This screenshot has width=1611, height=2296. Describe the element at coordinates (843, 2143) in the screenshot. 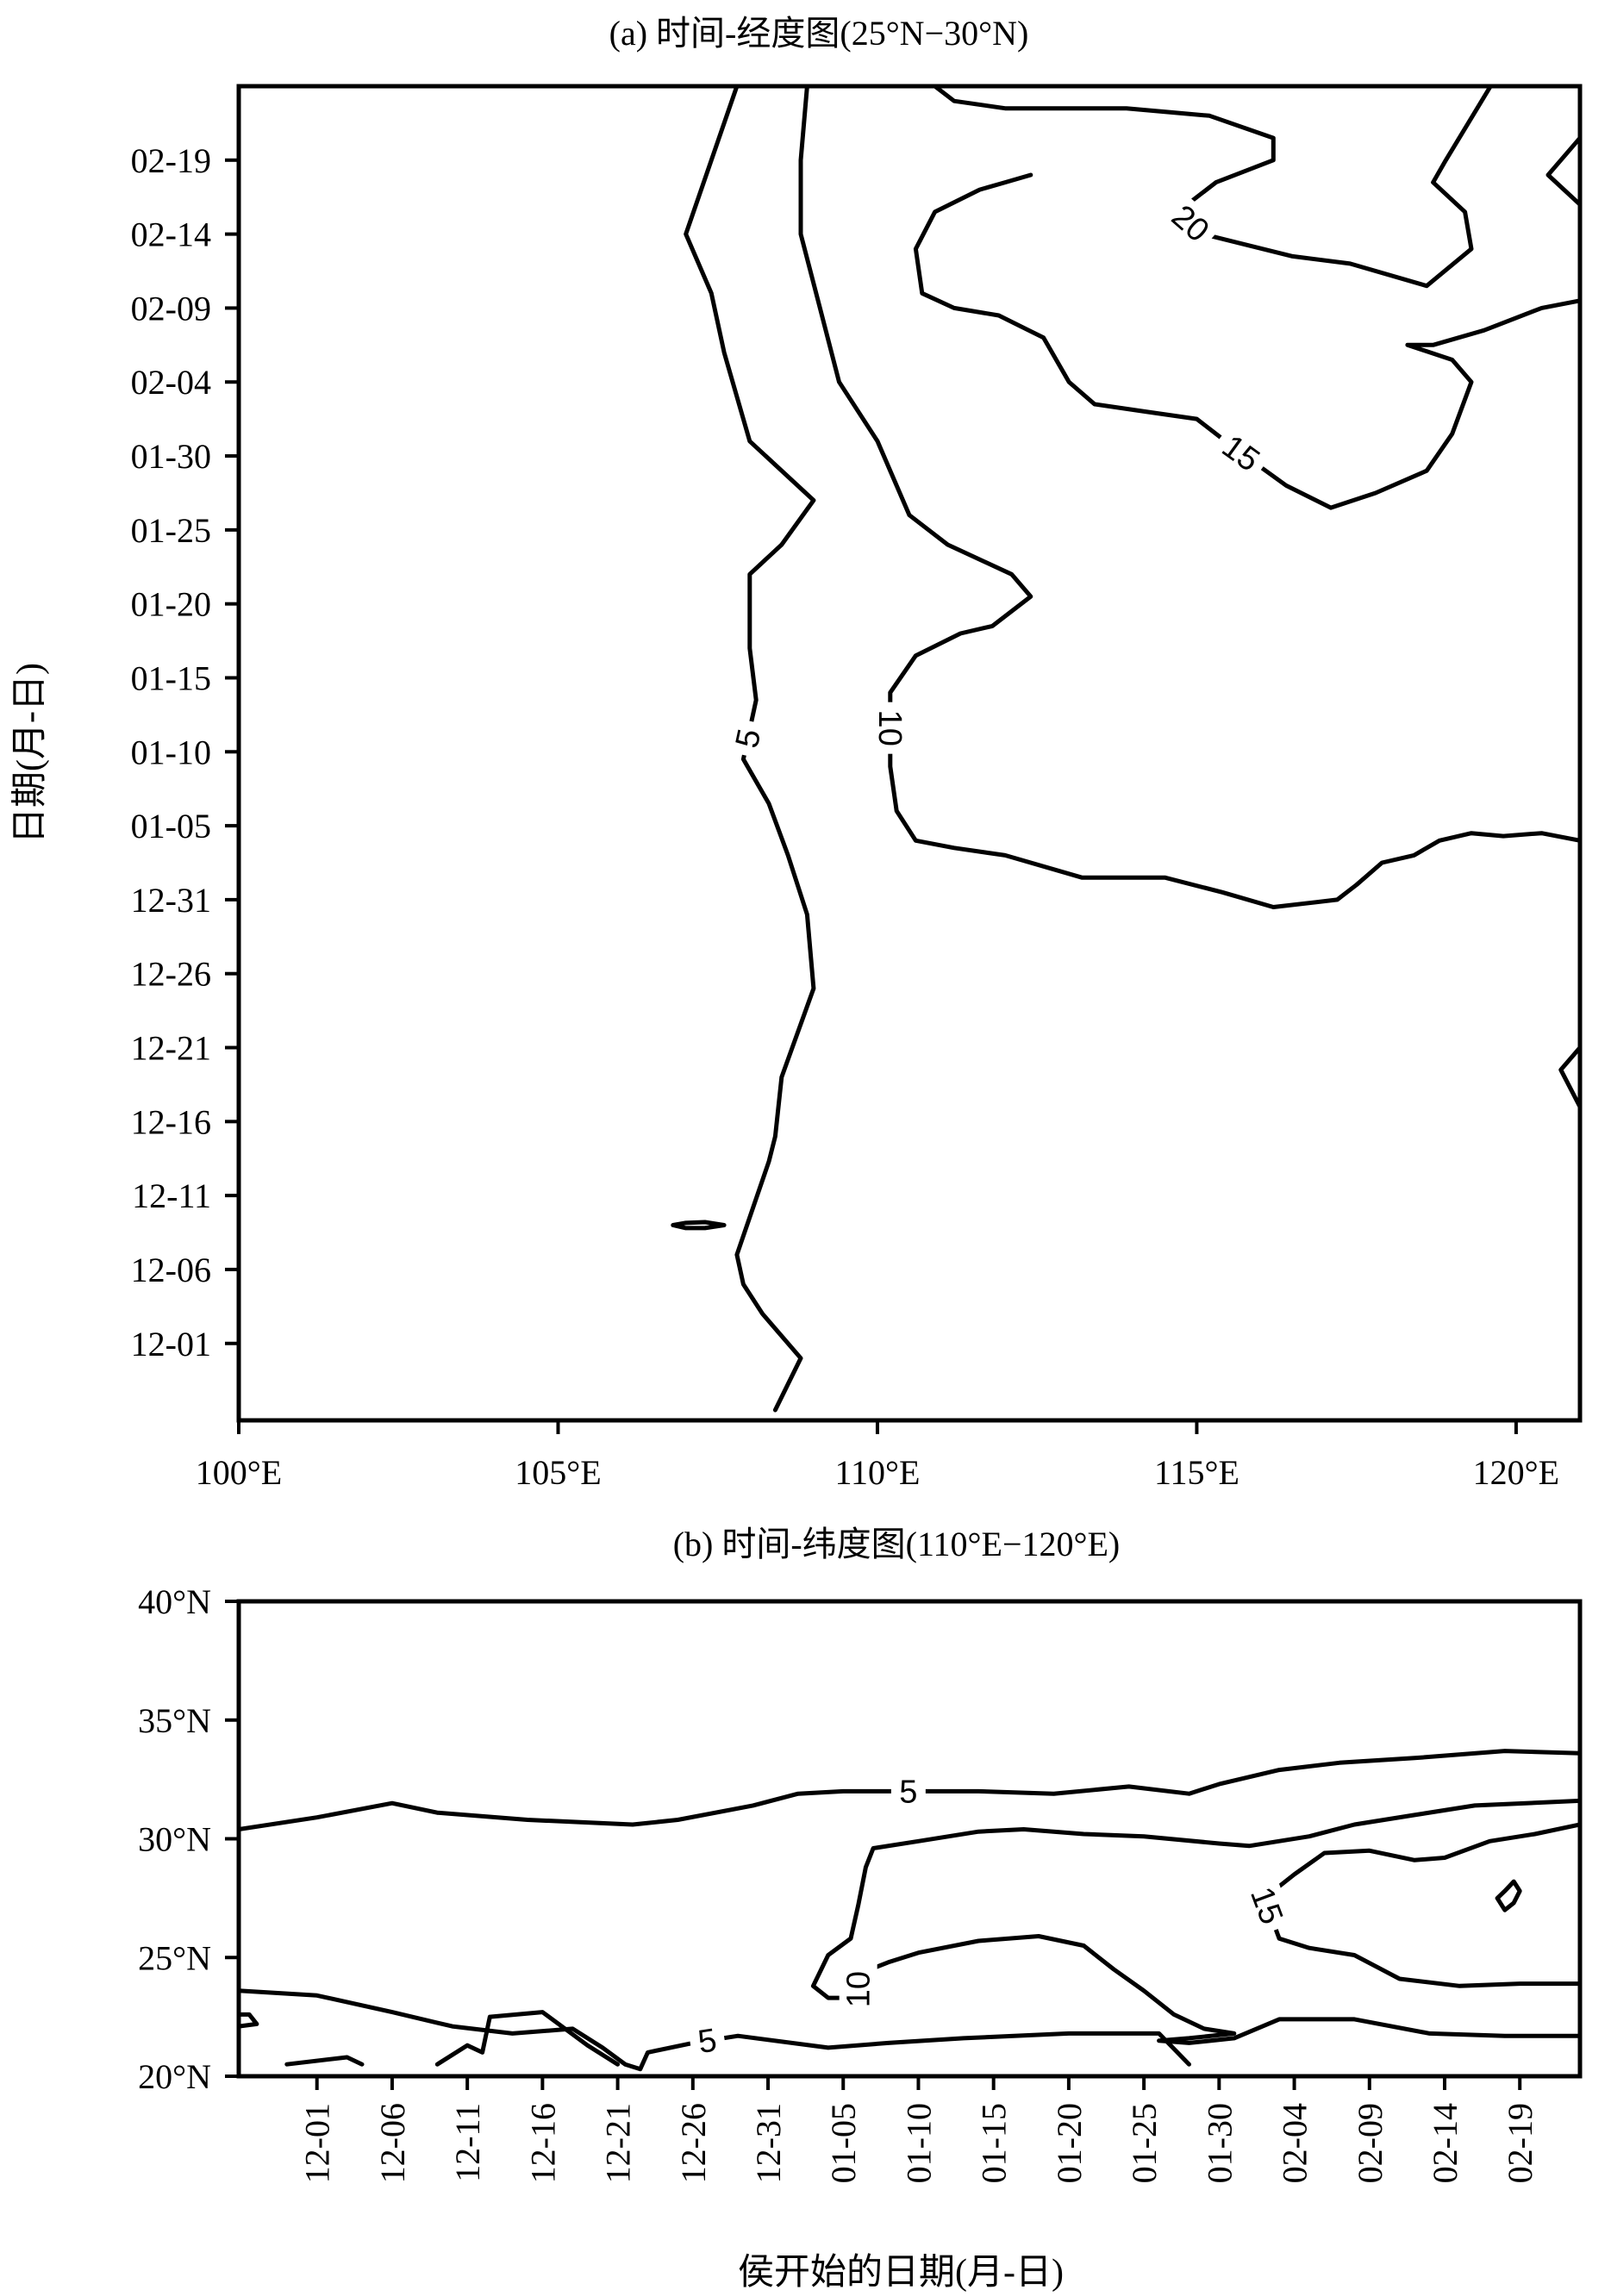

I see `panel-b-xtick-label: 01-05` at that location.